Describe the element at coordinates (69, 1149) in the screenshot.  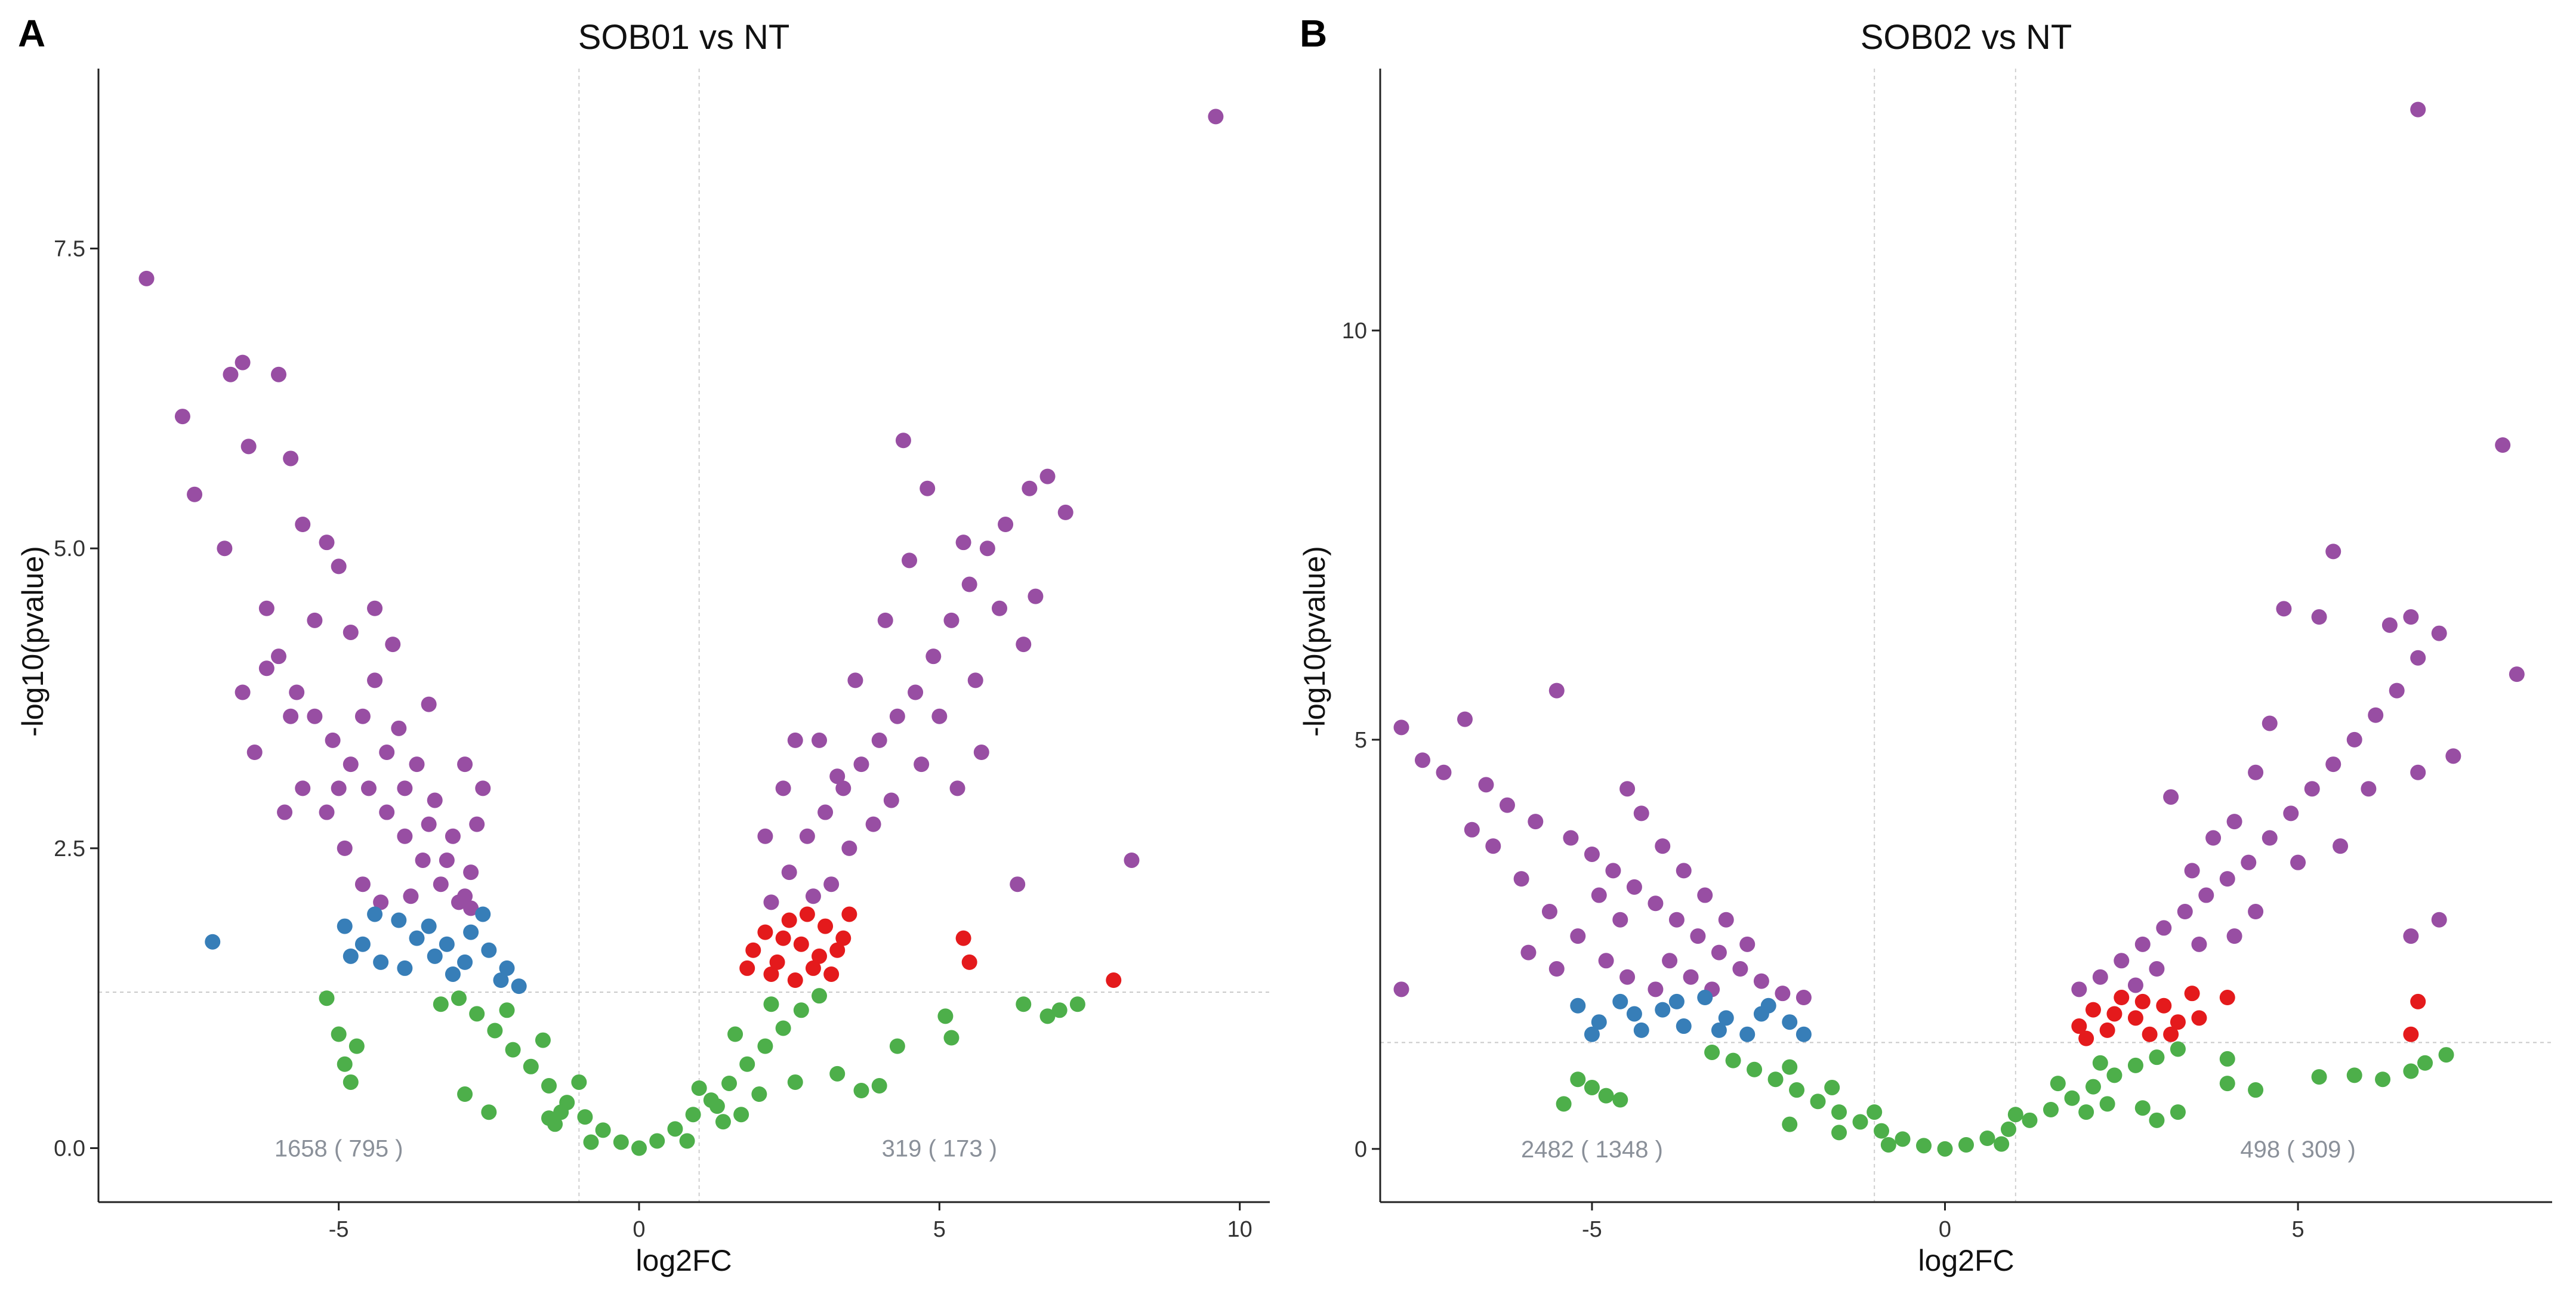
I see `y-tick-label-a-0: 0.0` at that location.